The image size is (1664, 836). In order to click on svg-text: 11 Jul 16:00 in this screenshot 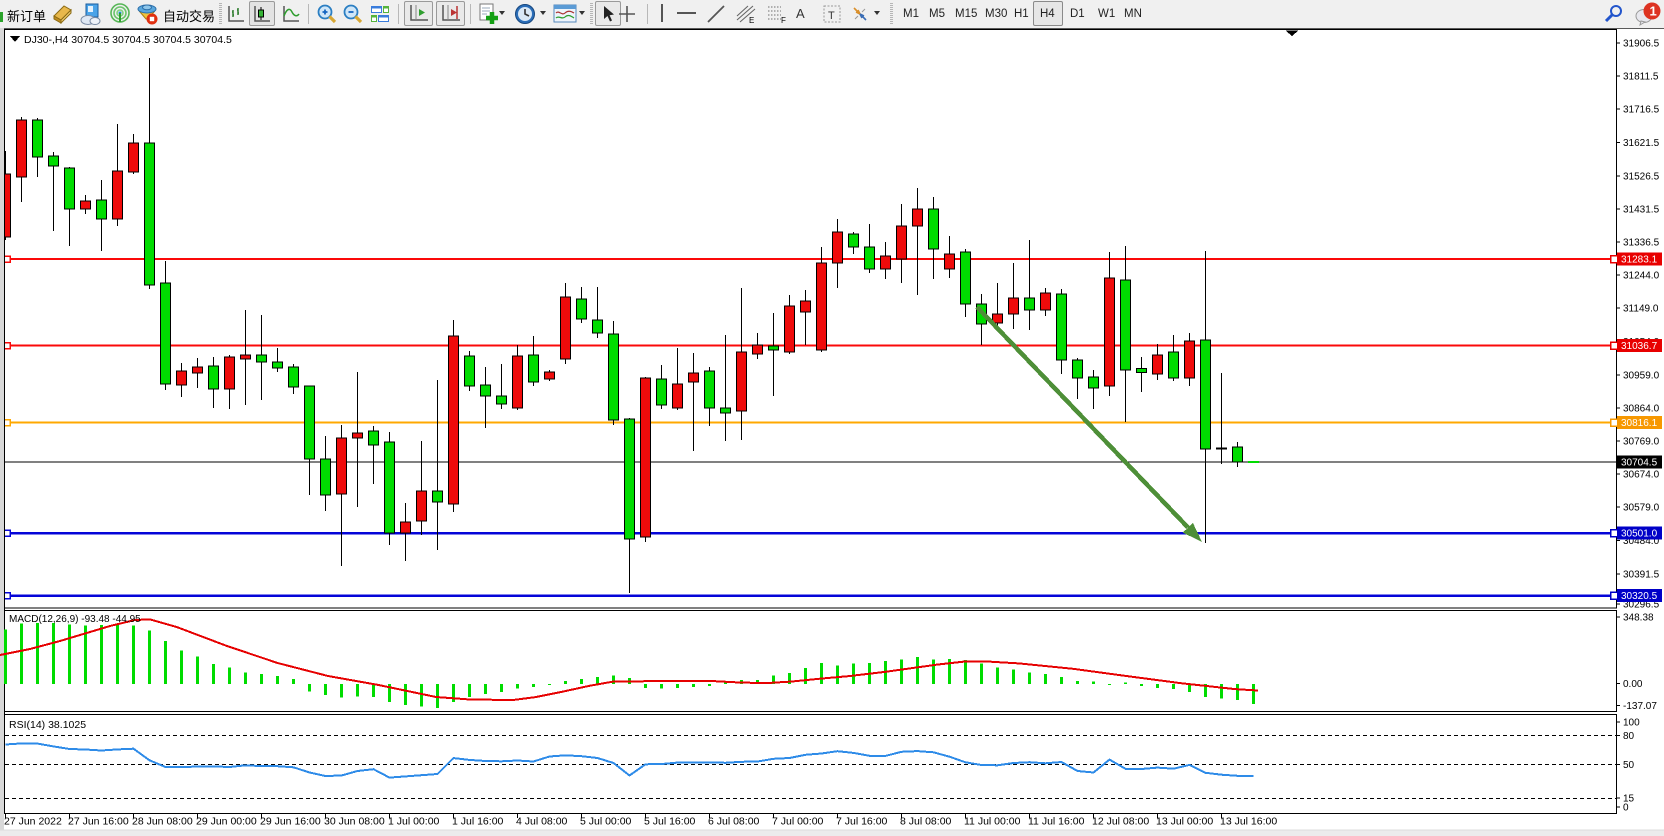, I will do `click(1056, 822)`.